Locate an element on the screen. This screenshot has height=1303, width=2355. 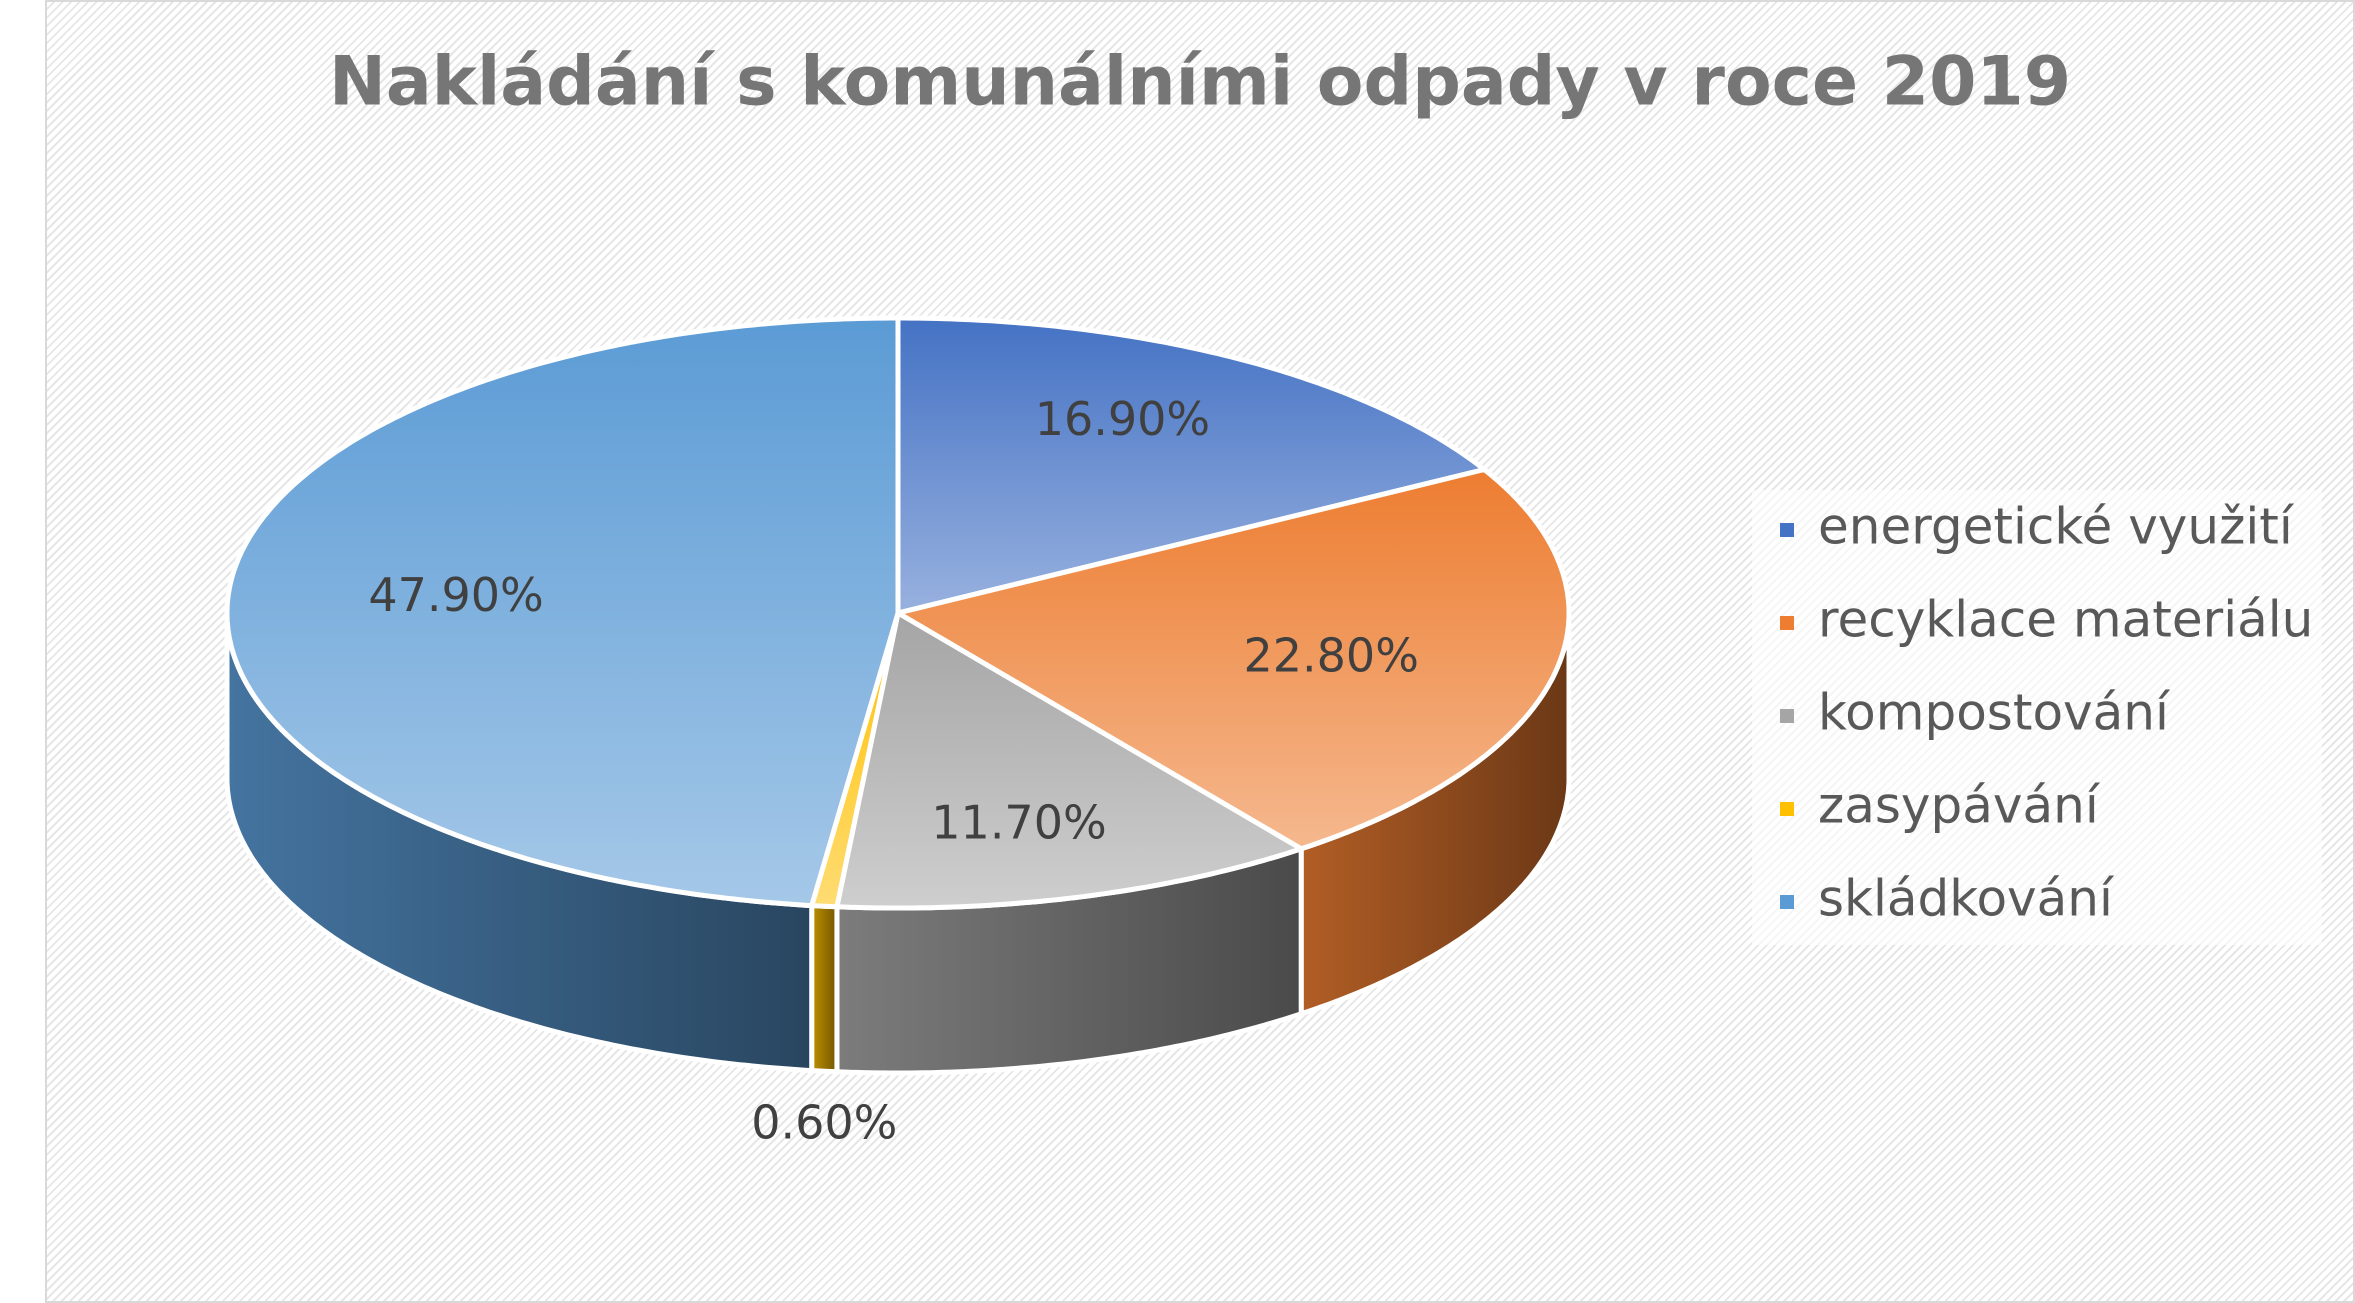
legend-label: recyklace materiálu is located at coordinates (2065, 620).